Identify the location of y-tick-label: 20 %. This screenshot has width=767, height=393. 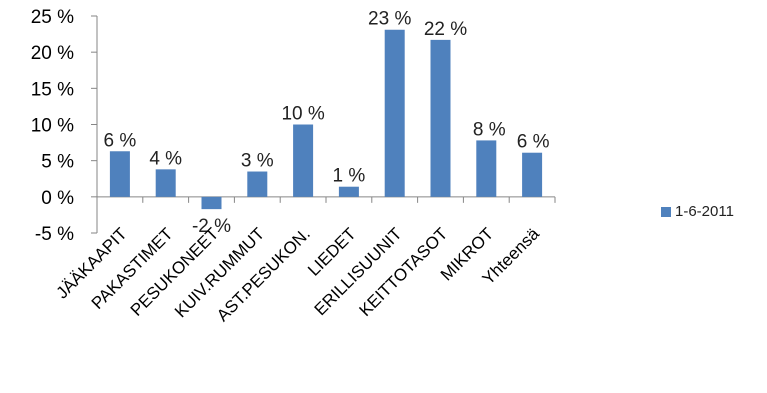
(52, 53).